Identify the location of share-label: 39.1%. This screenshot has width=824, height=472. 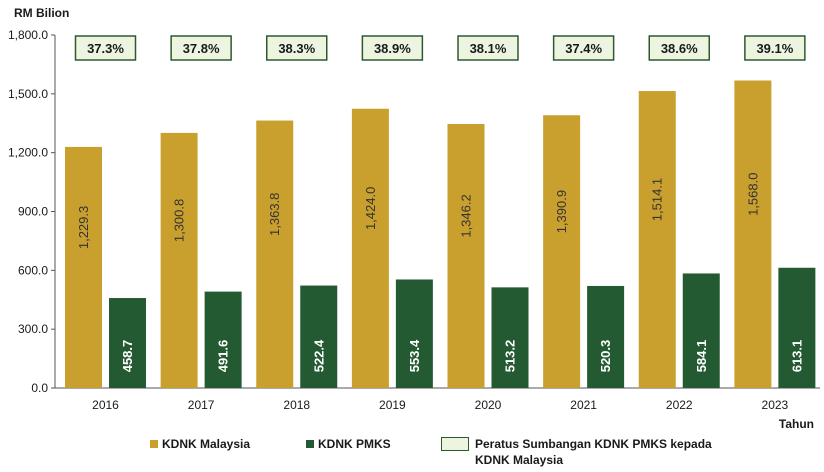
(774, 48).